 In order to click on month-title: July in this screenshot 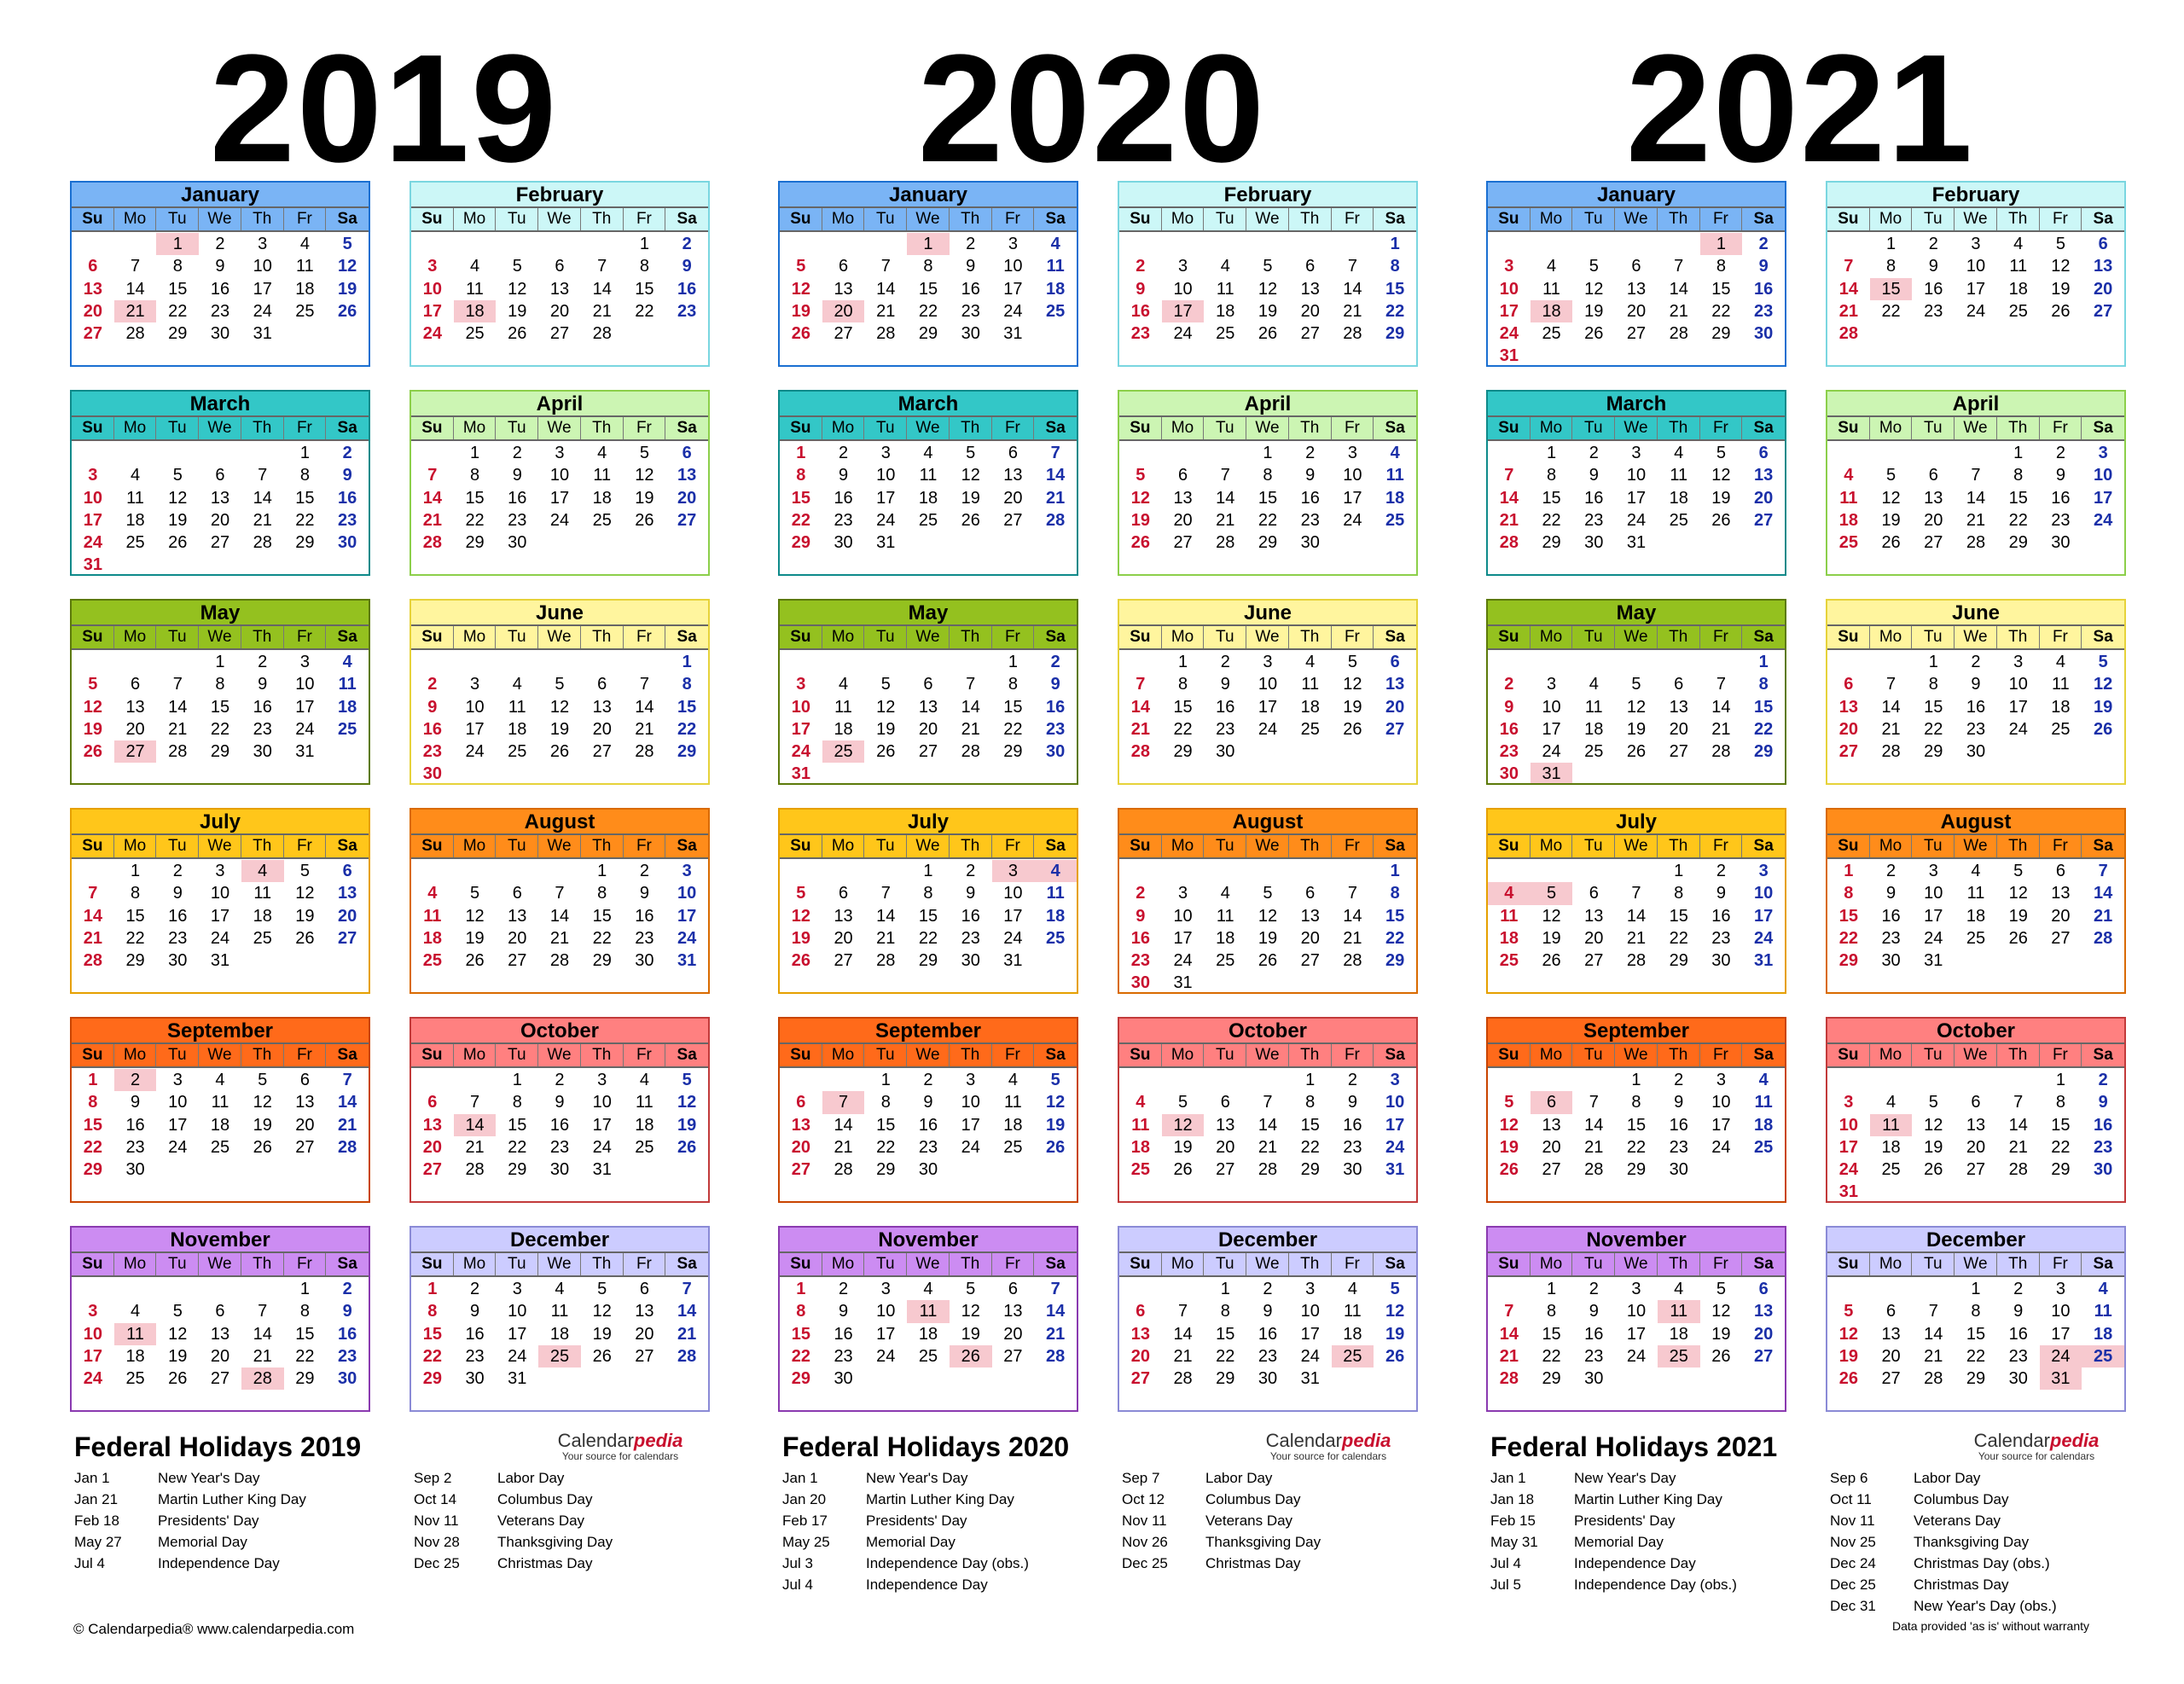, I will do `click(1637, 823)`.